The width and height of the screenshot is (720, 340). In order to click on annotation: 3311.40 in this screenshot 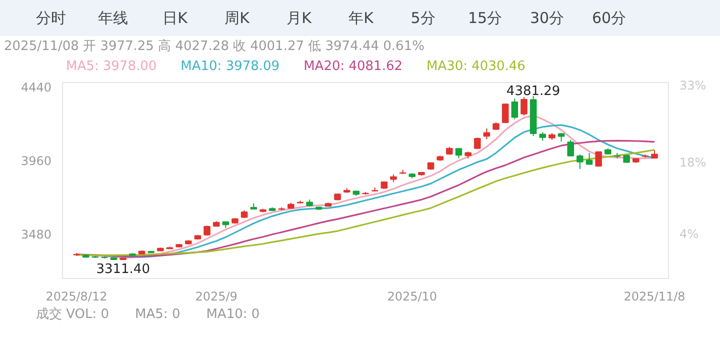, I will do `click(123, 269)`.